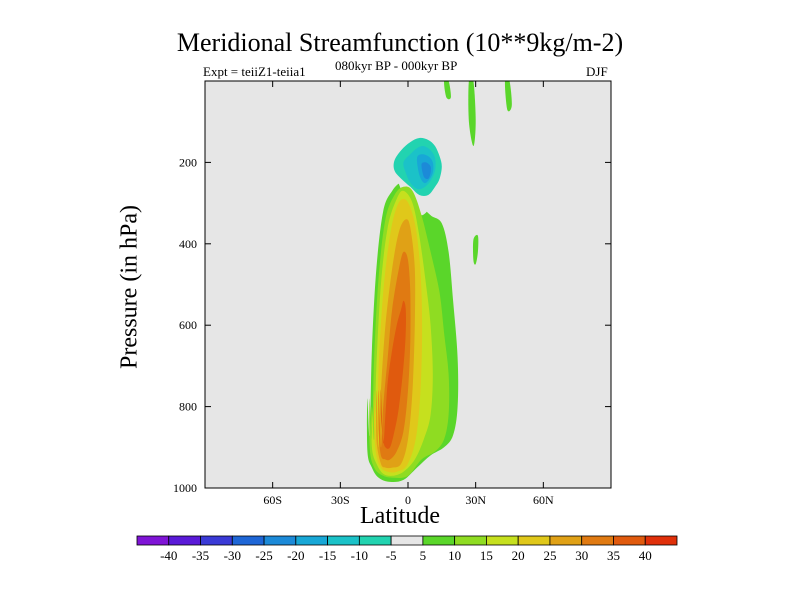 Image resolution: width=800 pixels, height=600 pixels. I want to click on colorbar-label: -5, so click(391, 555).